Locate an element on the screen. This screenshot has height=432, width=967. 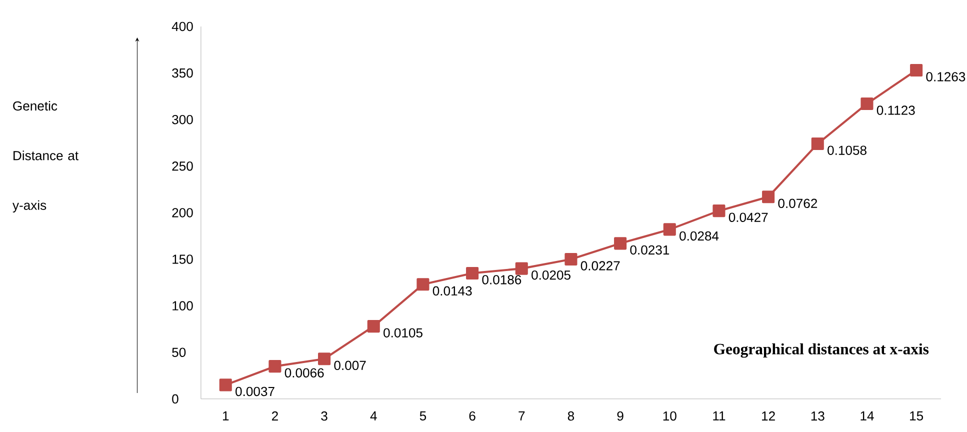
annotation: 0.0427 is located at coordinates (748, 217).